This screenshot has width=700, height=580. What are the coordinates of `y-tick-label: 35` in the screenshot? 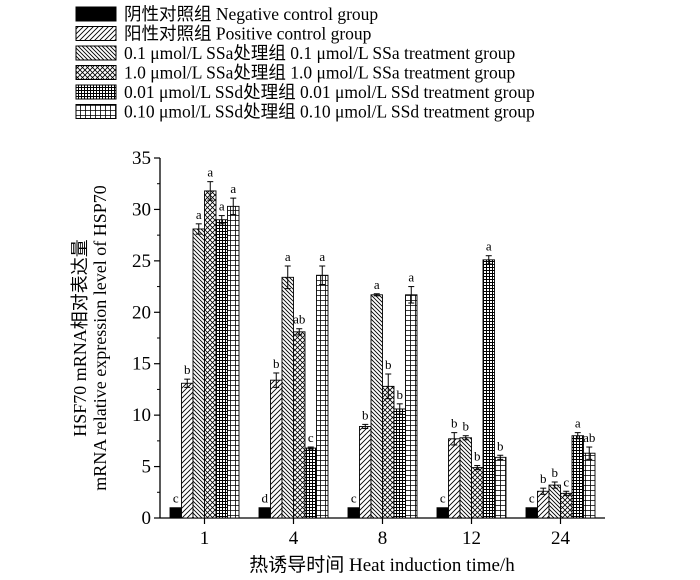 It's located at (141, 158).